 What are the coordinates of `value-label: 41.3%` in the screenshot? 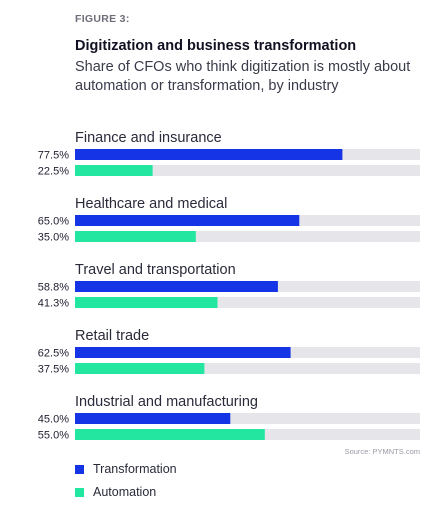 It's located at (53, 304).